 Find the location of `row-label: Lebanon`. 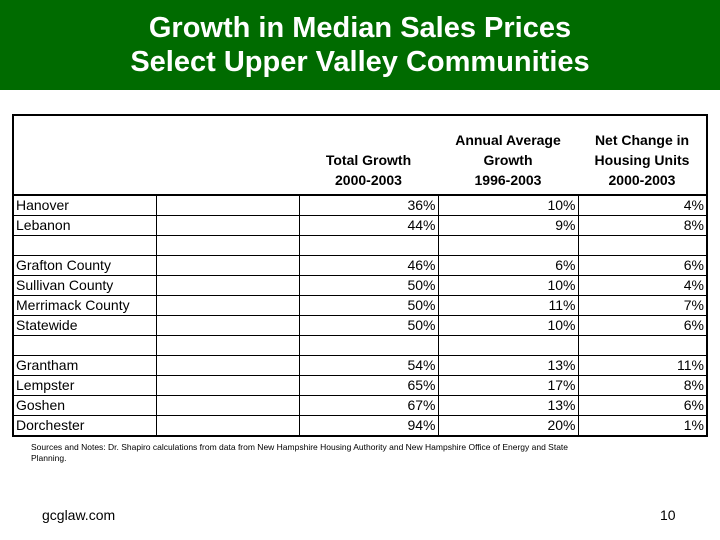

row-label: Lebanon is located at coordinates (84, 225).